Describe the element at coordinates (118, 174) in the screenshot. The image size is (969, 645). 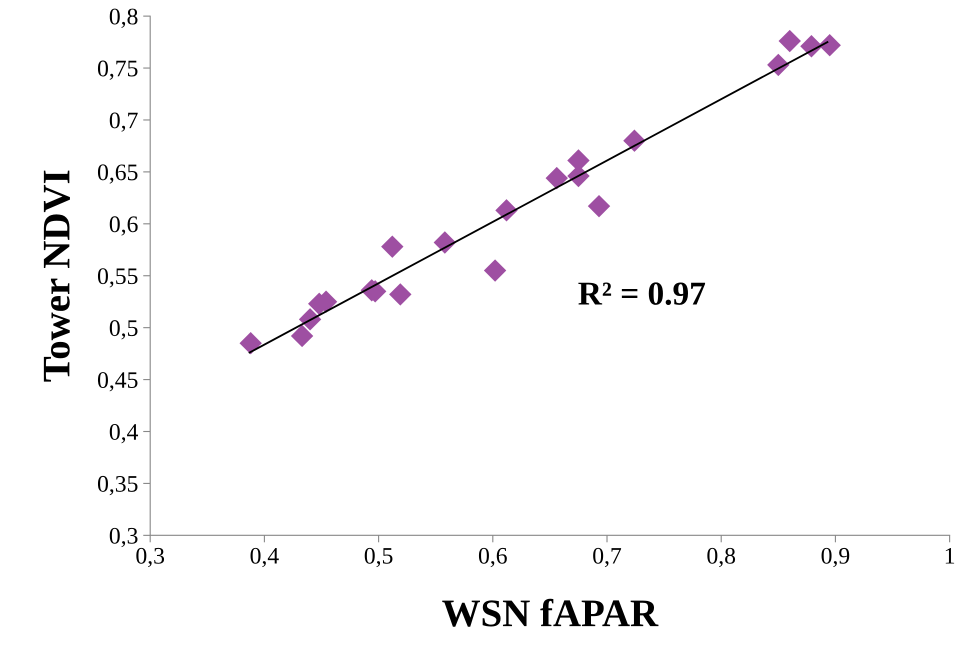
I see `y-tick-label: 0,65` at that location.